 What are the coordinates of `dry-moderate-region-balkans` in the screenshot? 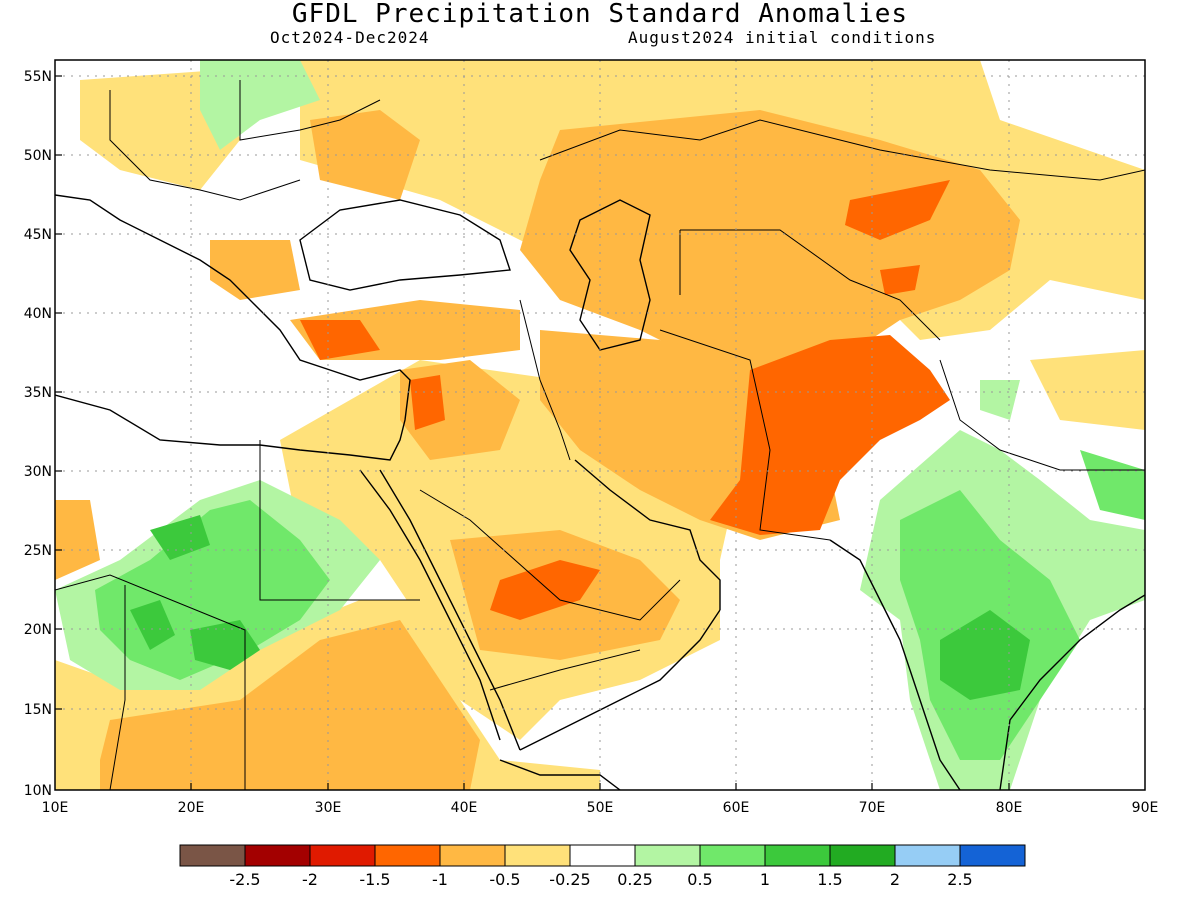 It's located at (255, 270).